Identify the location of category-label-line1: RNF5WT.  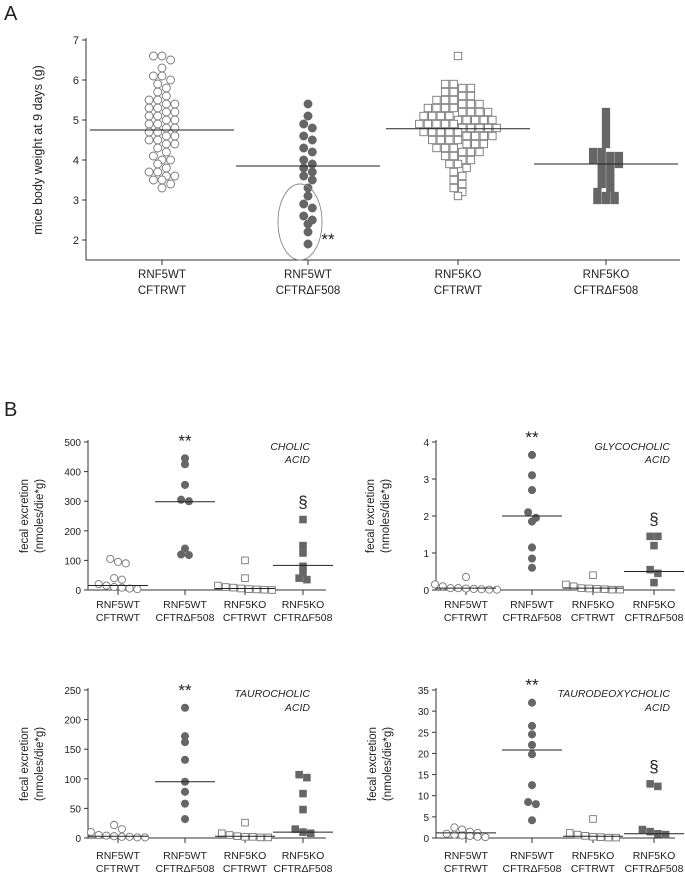
(532, 856).